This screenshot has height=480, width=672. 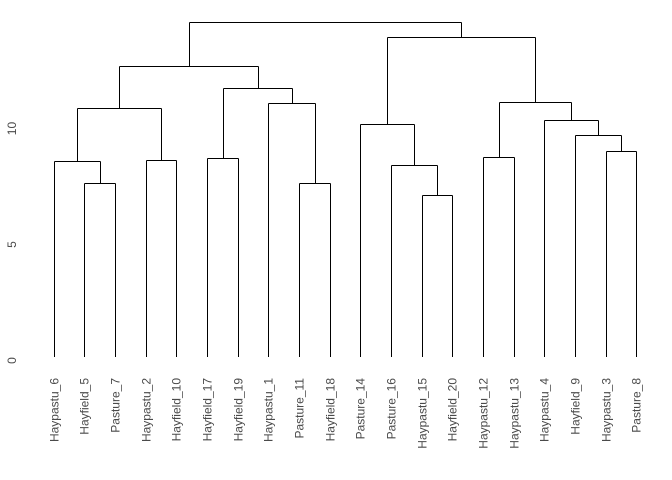 What do you see at coordinates (423, 413) in the screenshot?
I see `leaf-label: Haypastu_15` at bounding box center [423, 413].